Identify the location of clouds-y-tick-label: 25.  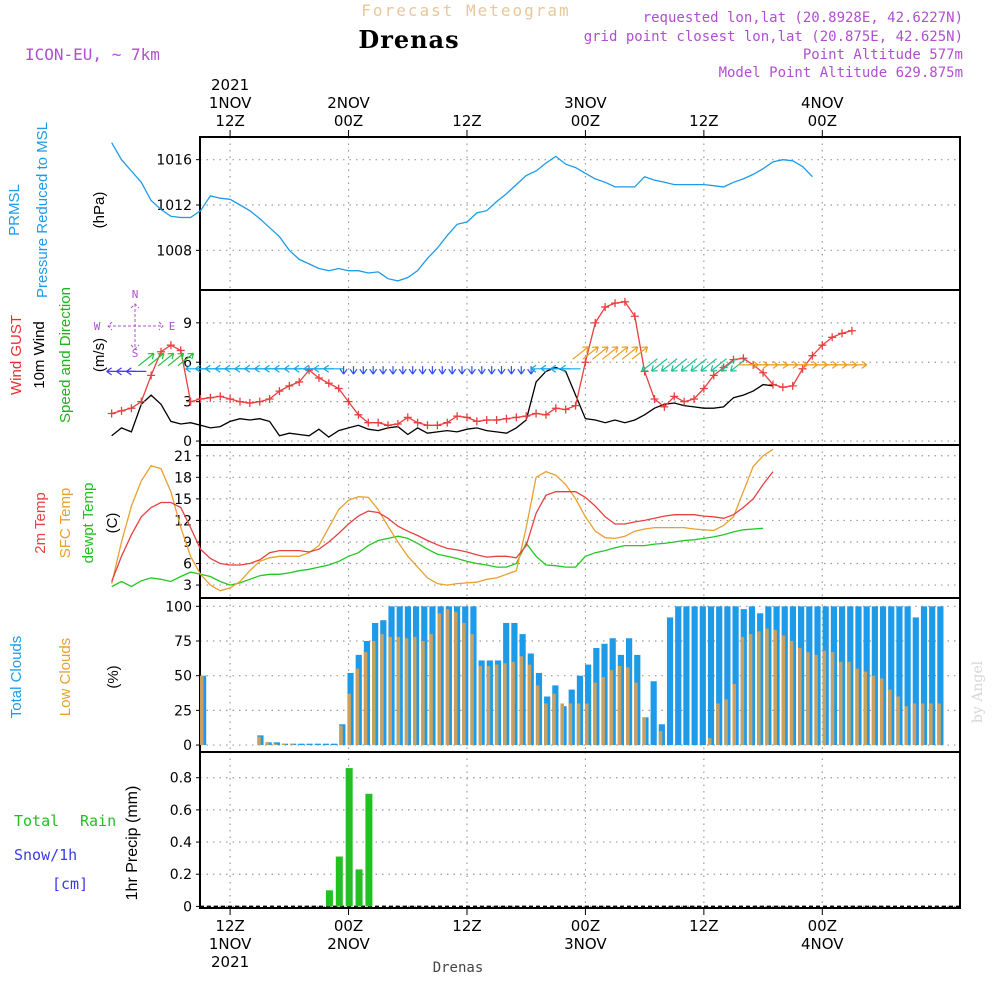
(183, 711).